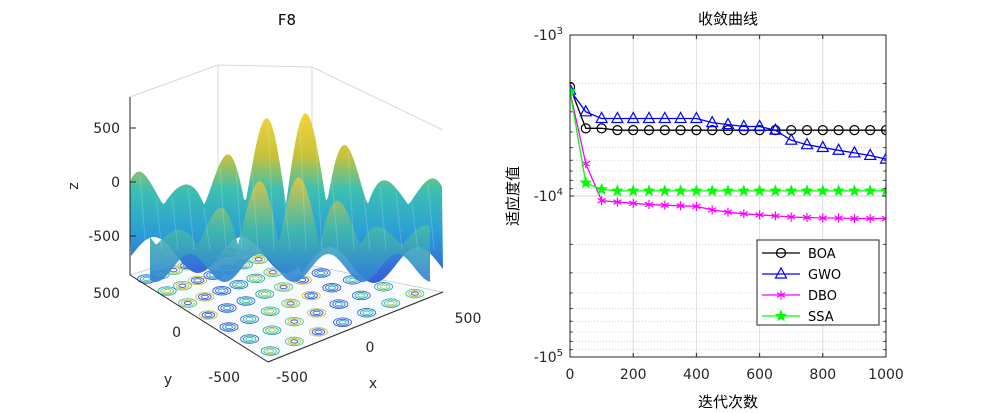 The height and width of the screenshot is (413, 1000). What do you see at coordinates (886, 375) in the screenshot?
I see `x-tick-label: 1000` at bounding box center [886, 375].